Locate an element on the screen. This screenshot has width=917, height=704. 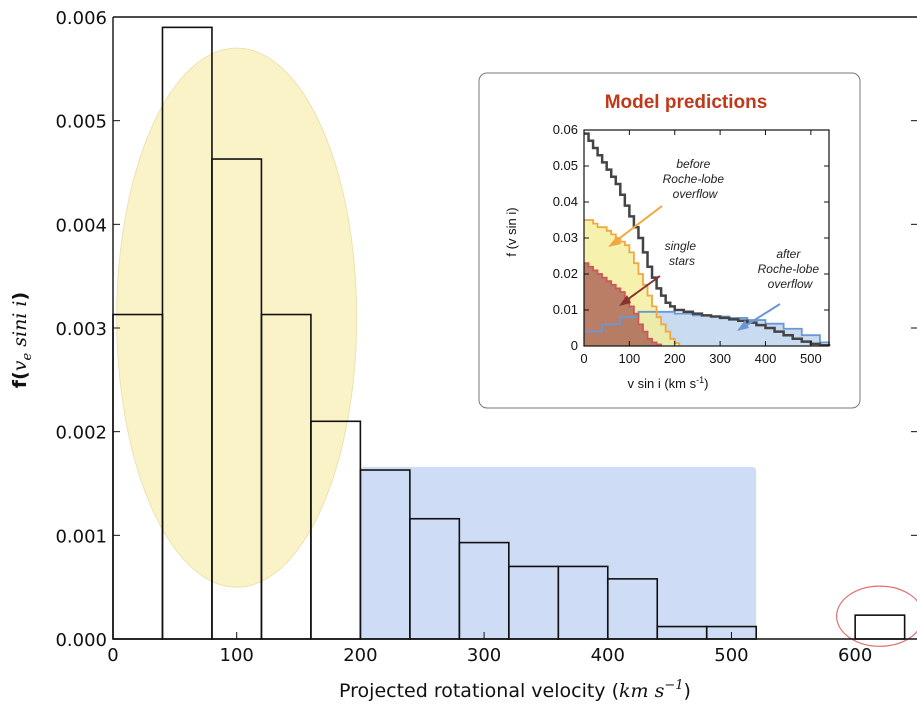
x-tick-label: 200 is located at coordinates (360, 655).